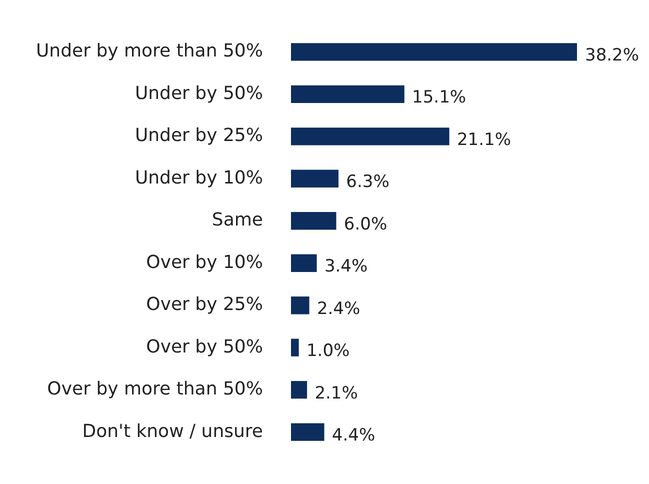 Image resolution: width=649 pixels, height=484 pixels. I want to click on y-tick-label: Under by 10%, so click(198, 177).